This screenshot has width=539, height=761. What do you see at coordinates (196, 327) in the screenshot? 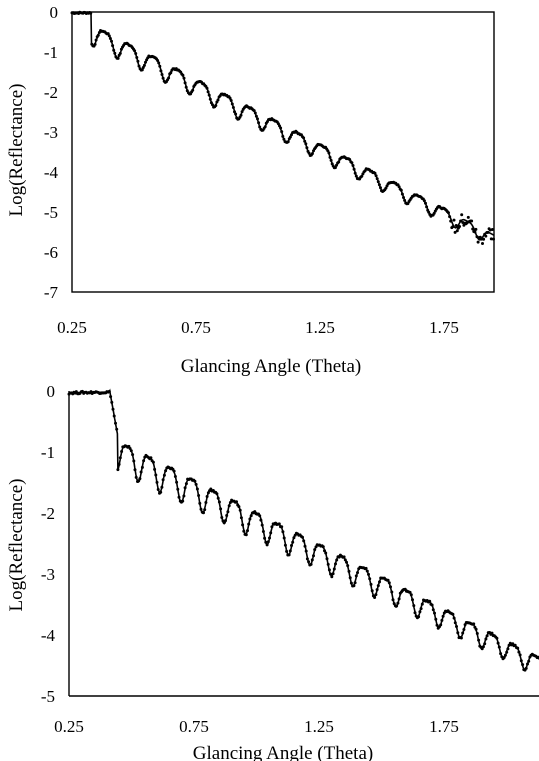
I see `chart-1-x-tick: 0.75` at bounding box center [196, 327].